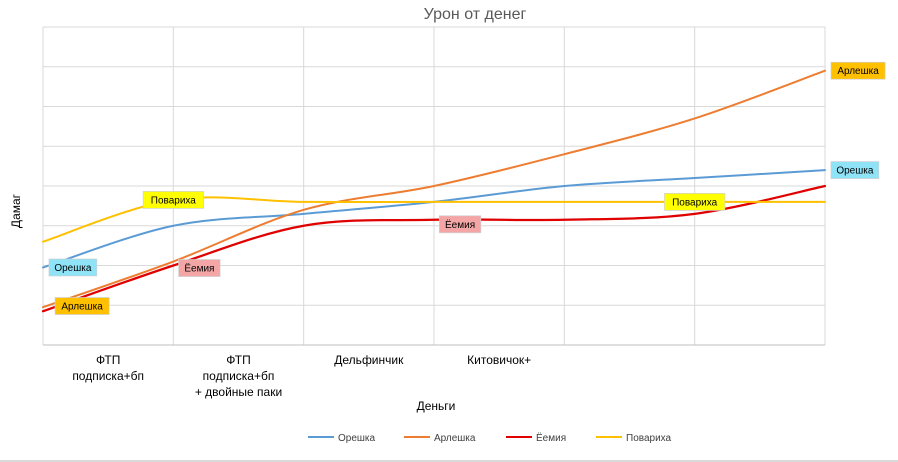  What do you see at coordinates (551, 438) in the screenshot?
I see `legend-label: Ёемия` at bounding box center [551, 438].